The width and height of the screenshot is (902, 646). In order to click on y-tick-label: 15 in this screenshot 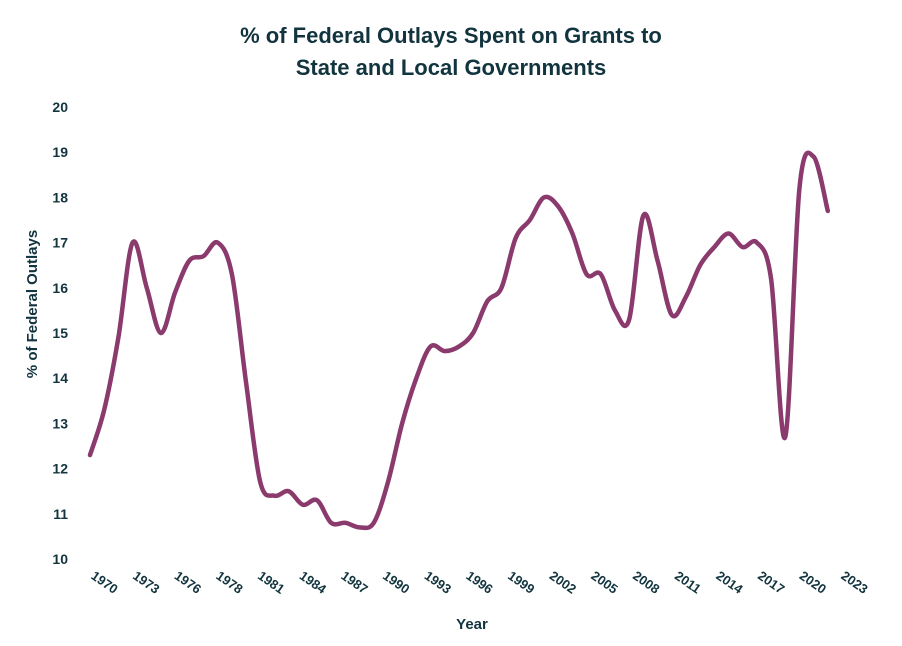, I will do `click(60, 333)`.